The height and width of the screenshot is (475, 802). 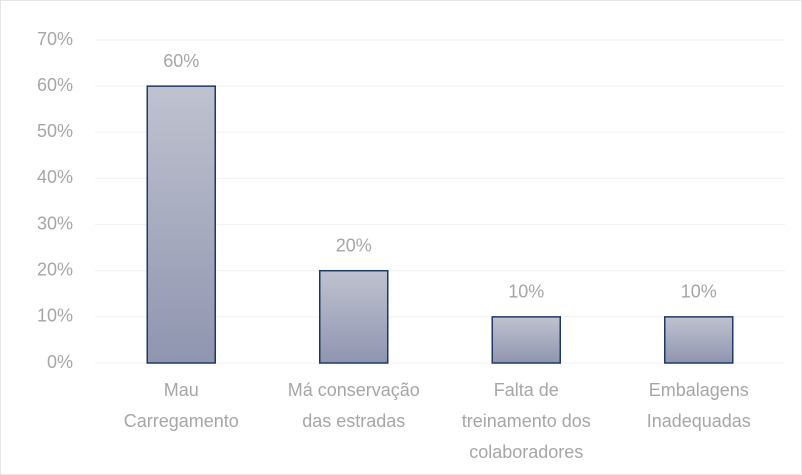 I want to click on x-tick-label: colaboradores, so click(x=526, y=452).